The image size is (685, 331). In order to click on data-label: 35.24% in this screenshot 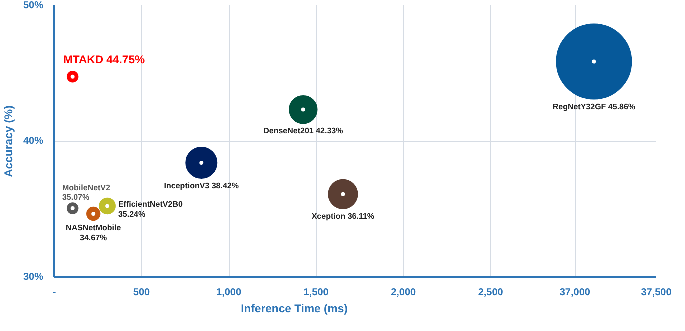, I will do `click(132, 215)`.